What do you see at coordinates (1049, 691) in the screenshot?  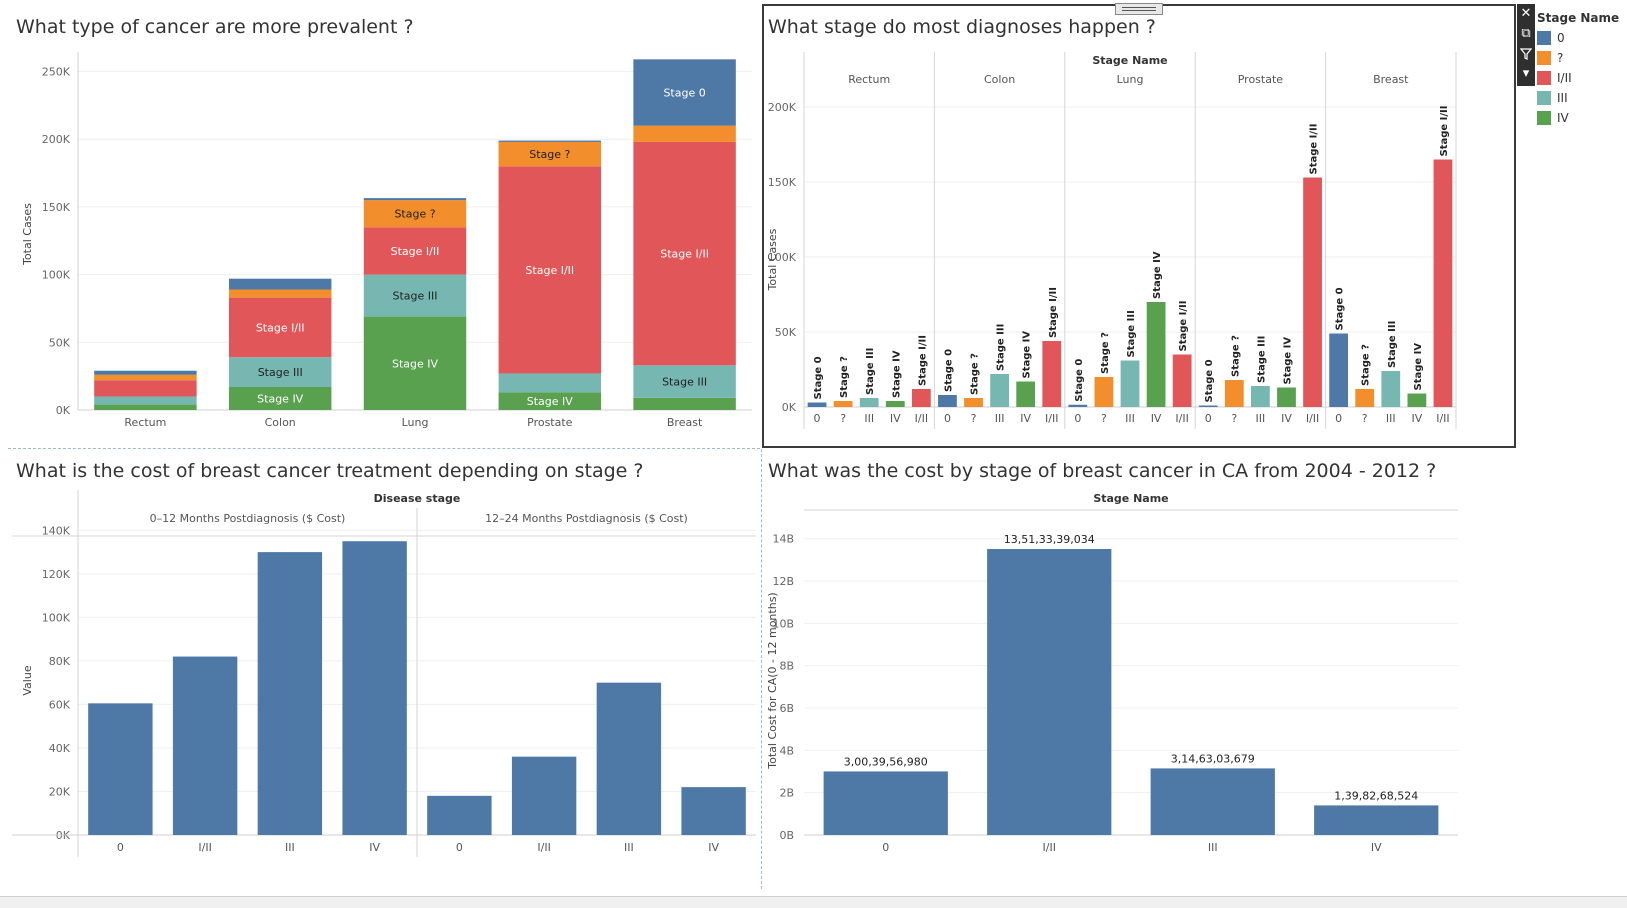 I see `bar-i-ii` at bounding box center [1049, 691].